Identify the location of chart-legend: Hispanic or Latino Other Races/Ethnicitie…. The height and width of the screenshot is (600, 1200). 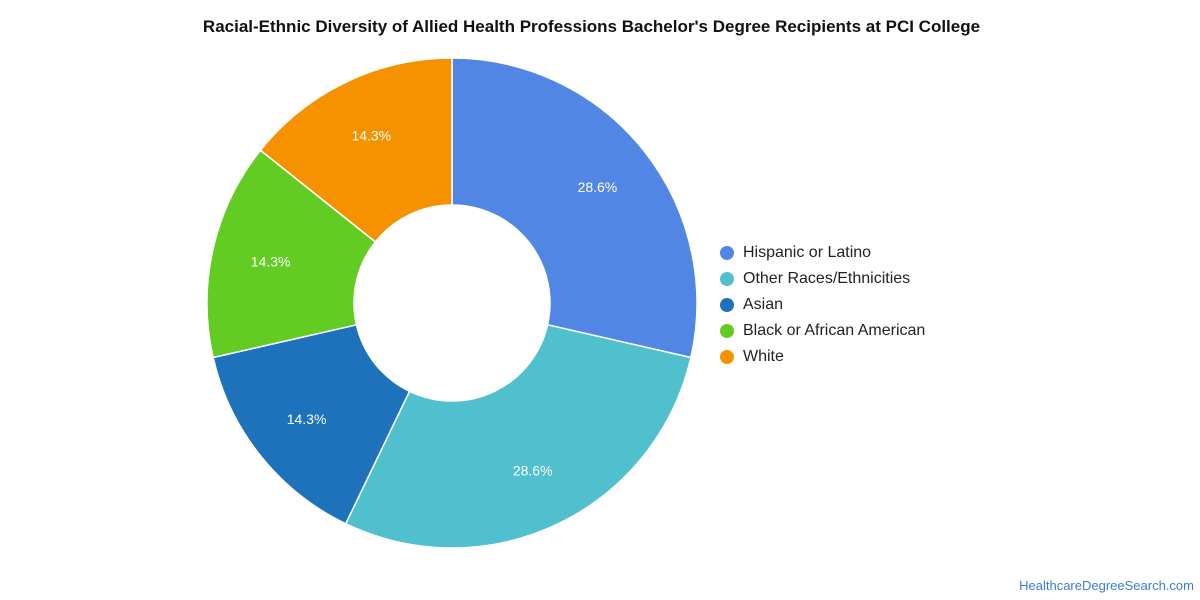
(822, 305).